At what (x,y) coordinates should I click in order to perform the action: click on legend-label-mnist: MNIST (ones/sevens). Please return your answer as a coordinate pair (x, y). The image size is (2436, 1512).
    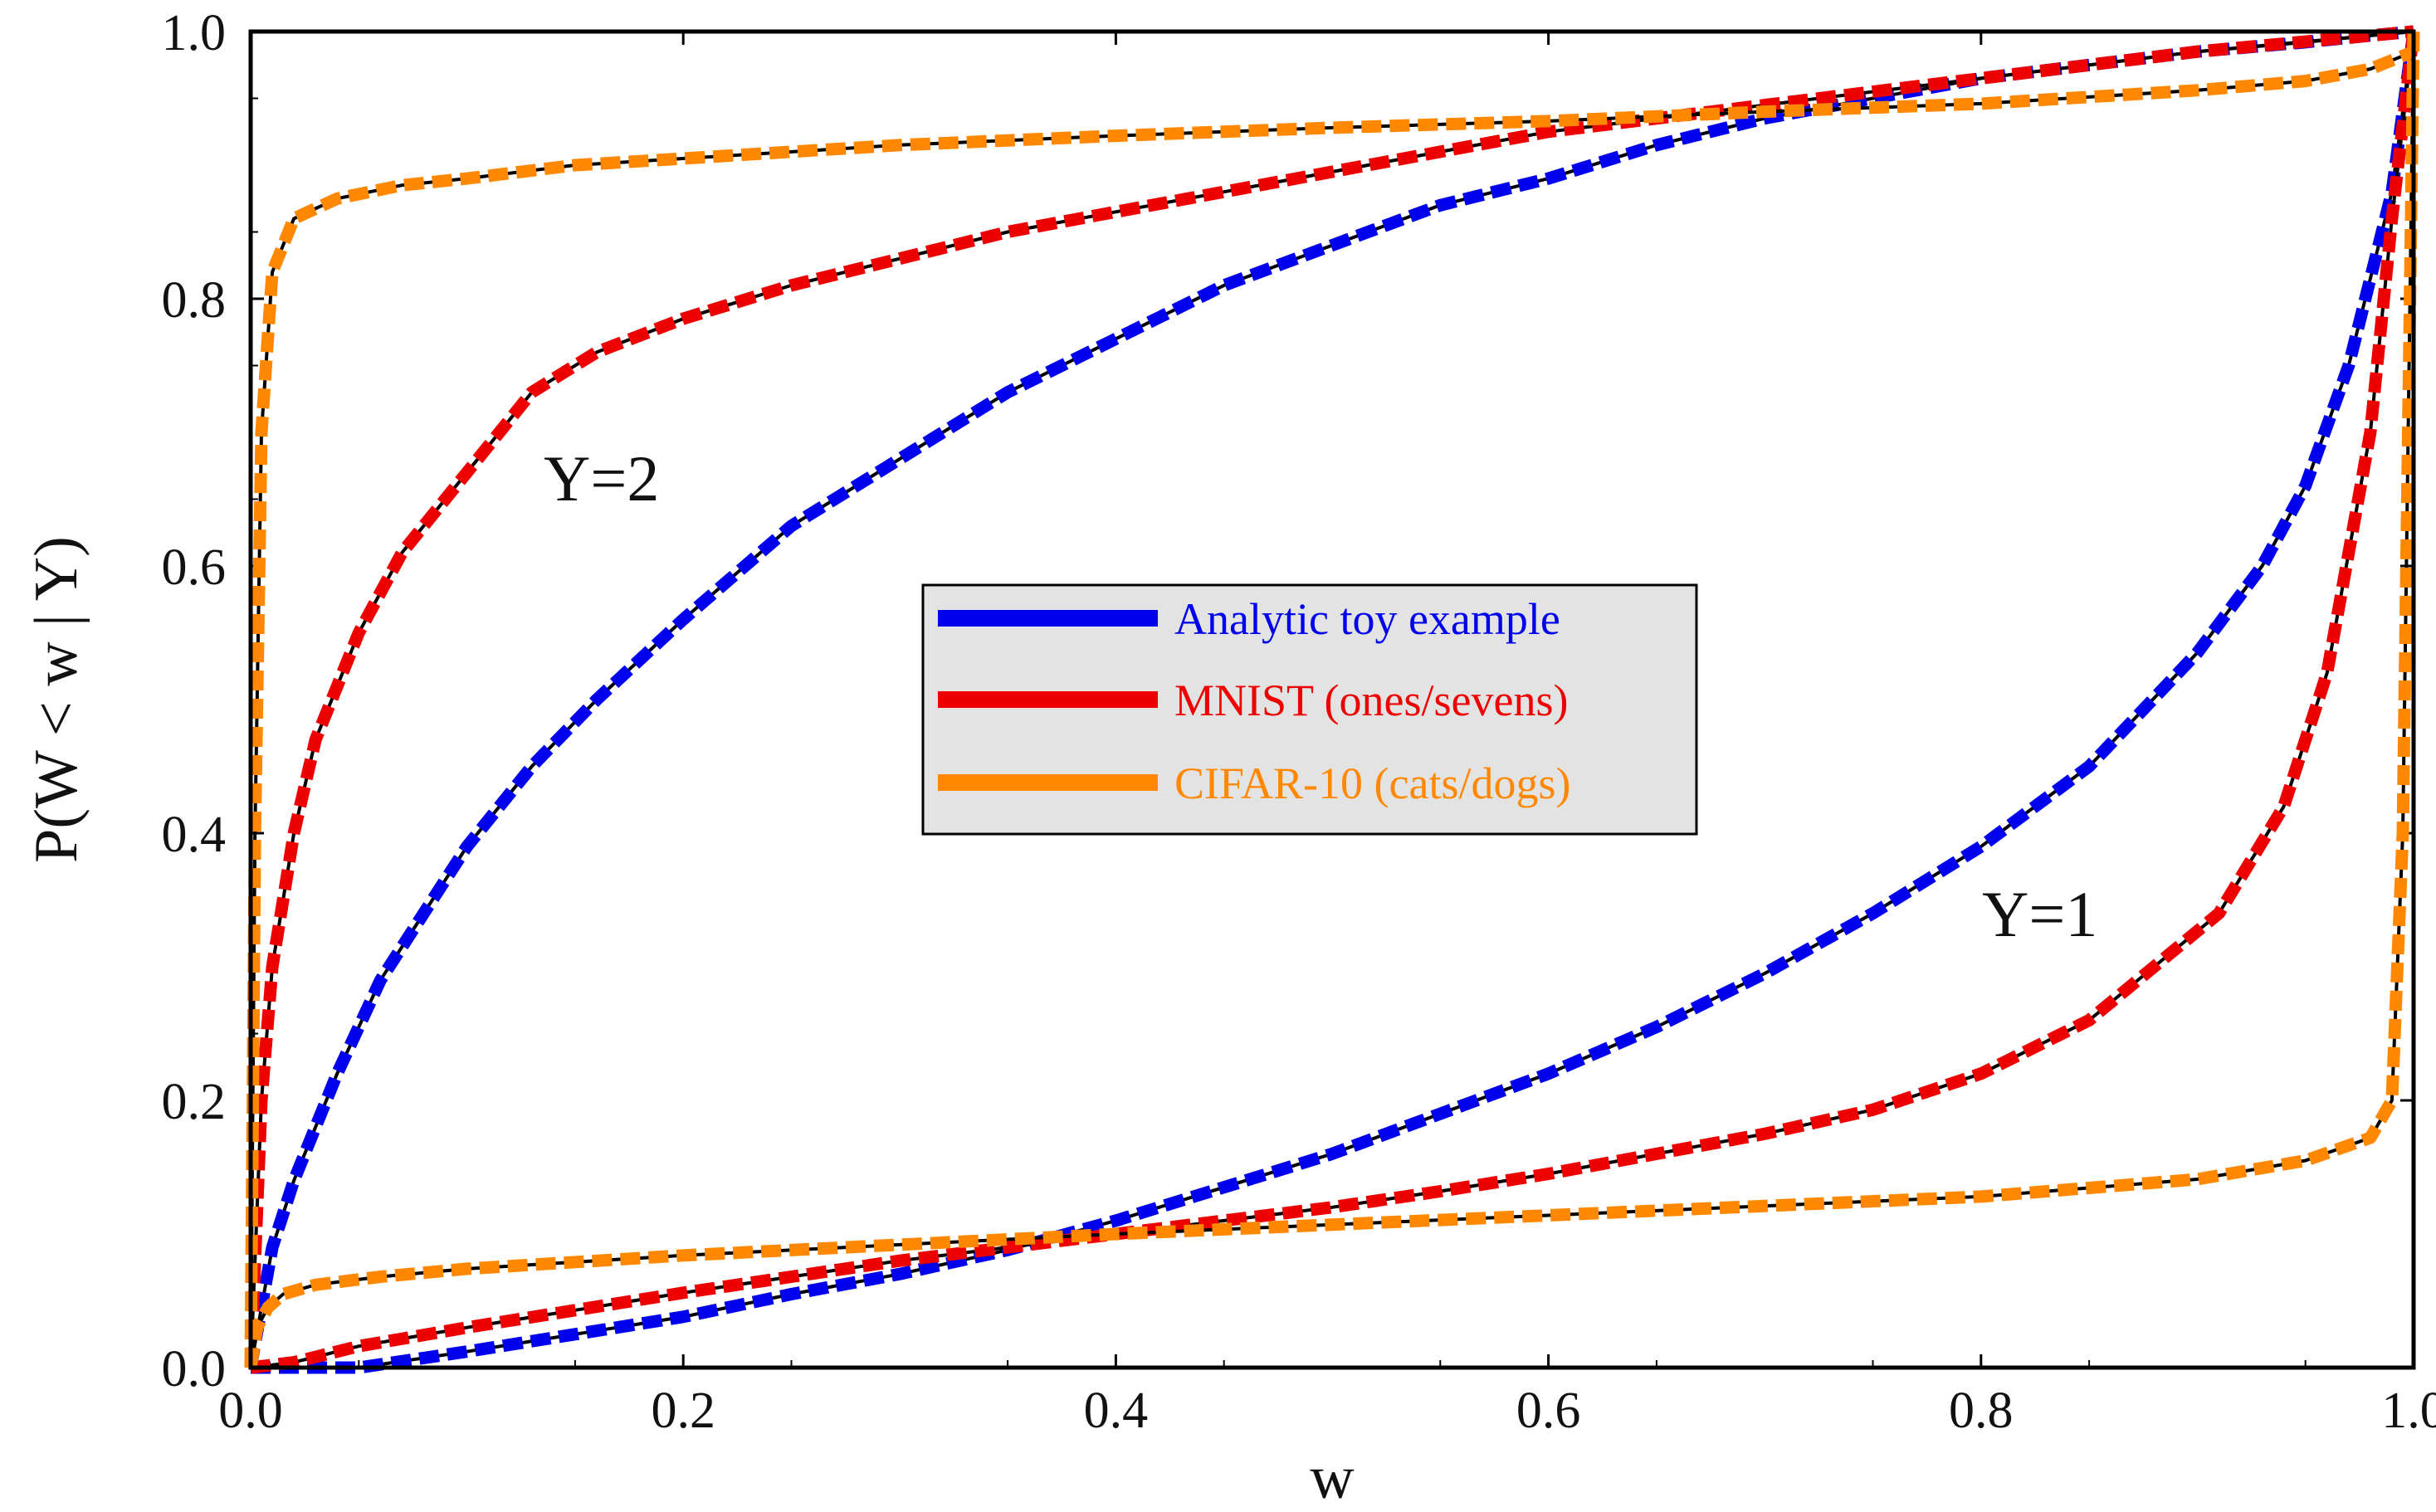
    Looking at the image, I should click on (1371, 700).